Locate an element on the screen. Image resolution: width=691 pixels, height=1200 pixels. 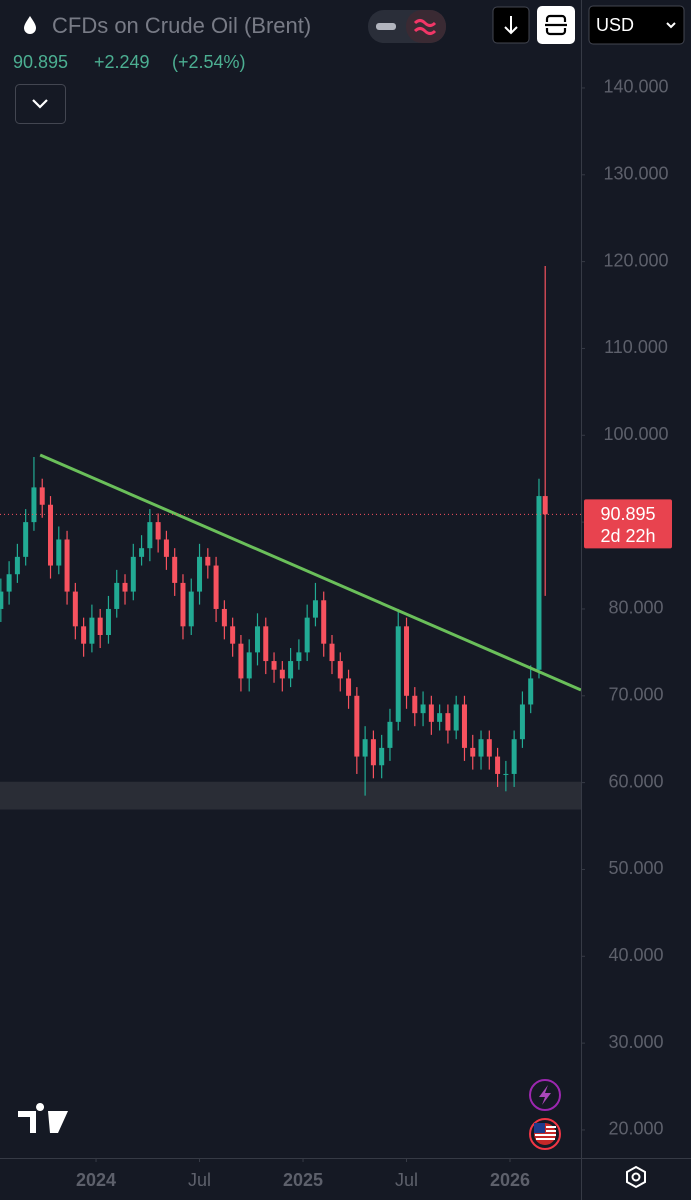
collapse-button is located at coordinates (40, 104).